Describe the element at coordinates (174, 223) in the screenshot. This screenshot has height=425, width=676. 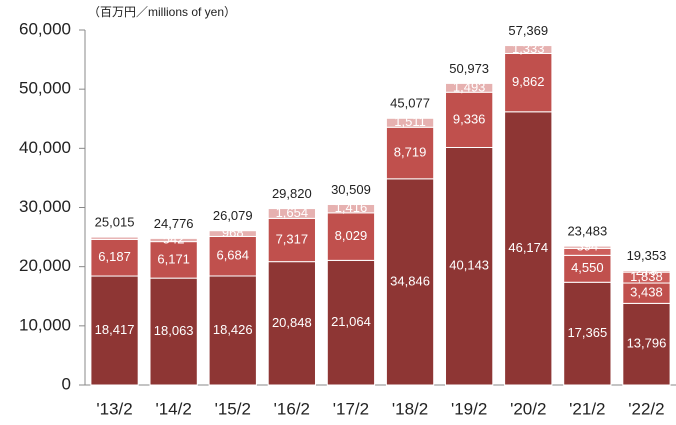
I see `total-label: 24,776` at that location.